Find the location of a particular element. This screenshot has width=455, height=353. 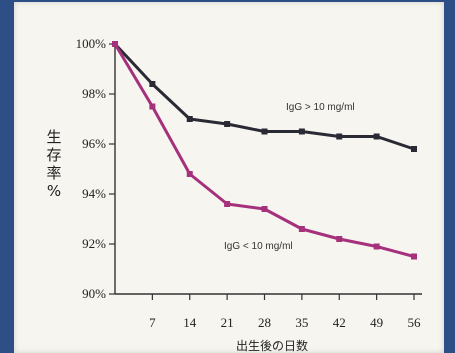

y-tick-label: 90% is located at coordinates (94, 293).